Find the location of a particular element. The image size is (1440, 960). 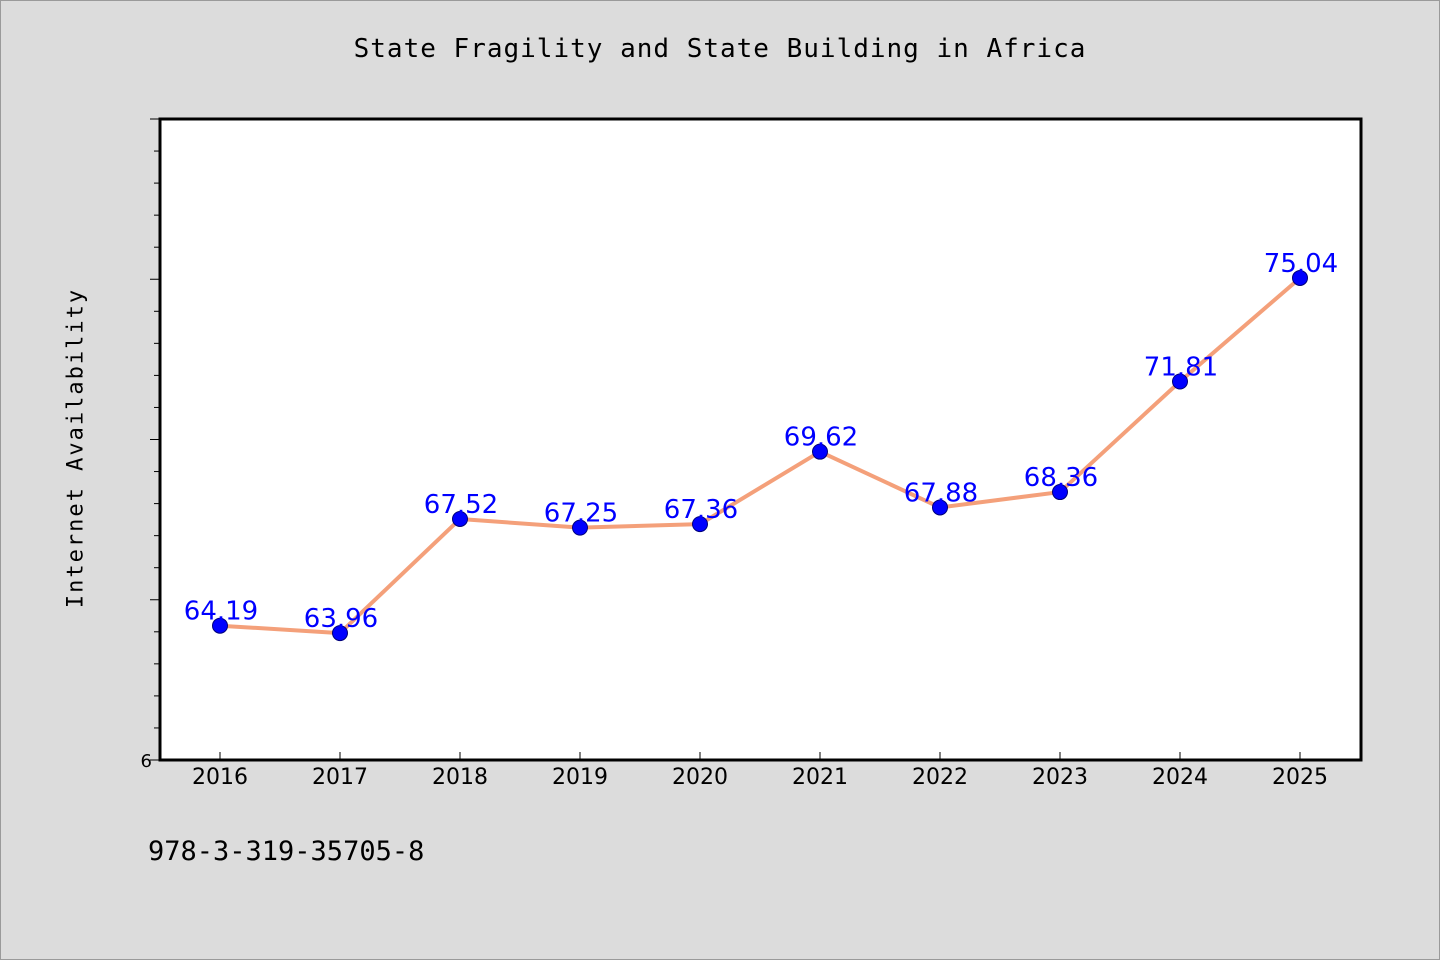

data-label: 67.25 is located at coordinates (581, 514).